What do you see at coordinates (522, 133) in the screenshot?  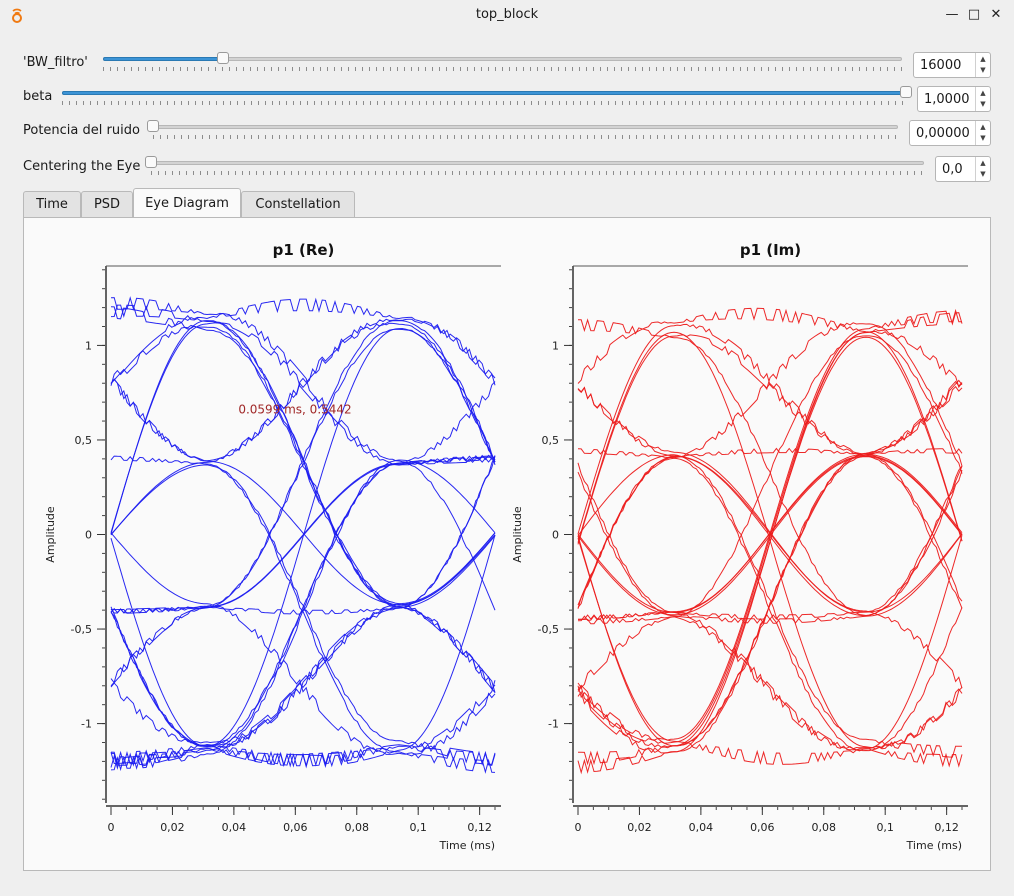 I see `potencia-ruido-slider` at bounding box center [522, 133].